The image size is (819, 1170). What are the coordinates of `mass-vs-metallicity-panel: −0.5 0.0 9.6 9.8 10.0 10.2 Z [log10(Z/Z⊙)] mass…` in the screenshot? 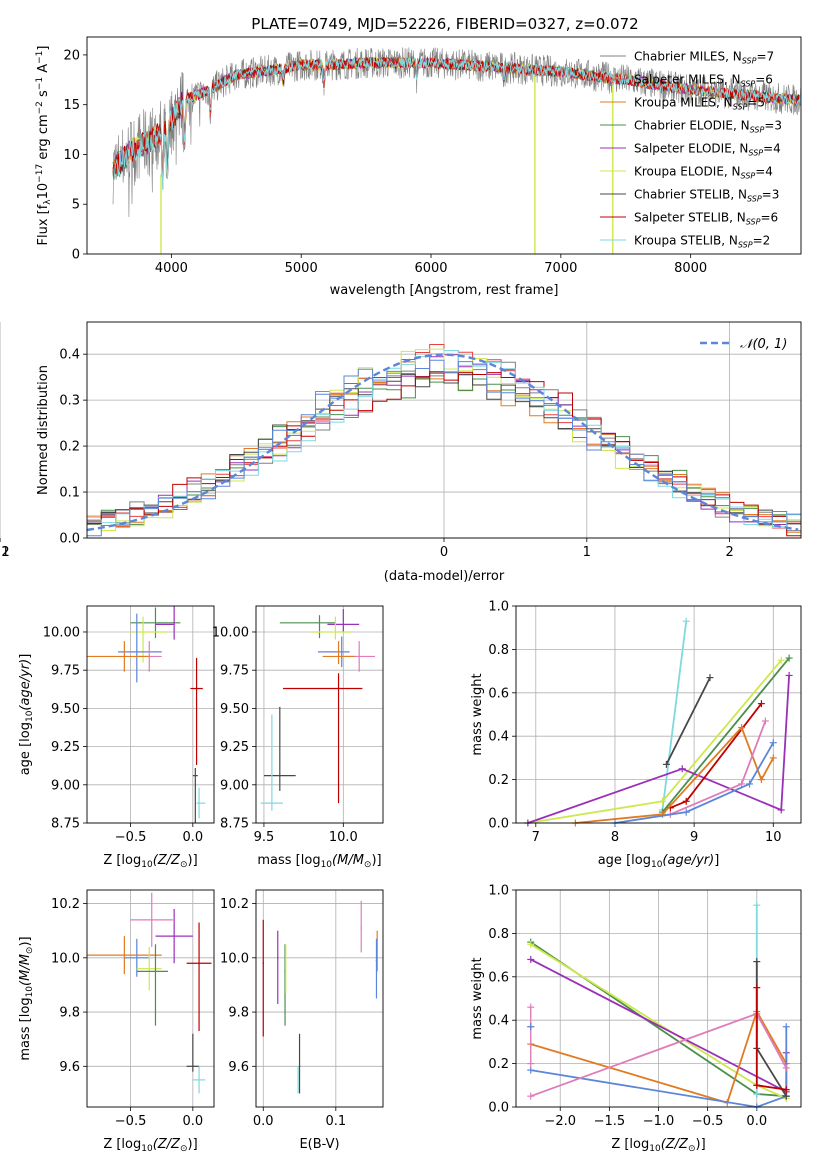 It's located at (116, 1021).